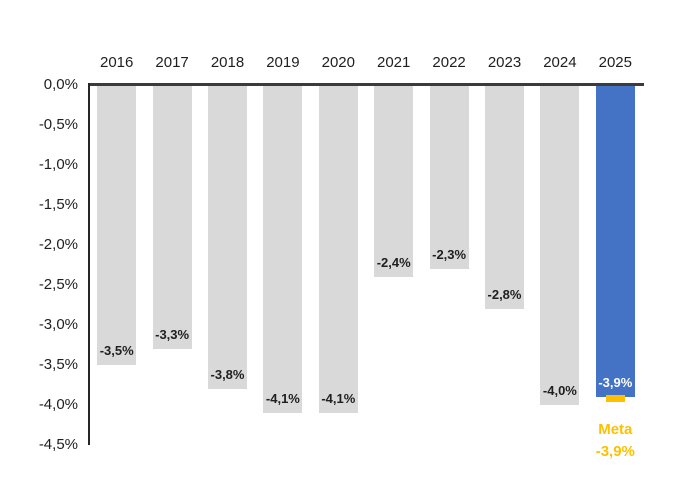 The width and height of the screenshot is (700, 481). I want to click on x-tick-label-2021: 2021, so click(394, 62).